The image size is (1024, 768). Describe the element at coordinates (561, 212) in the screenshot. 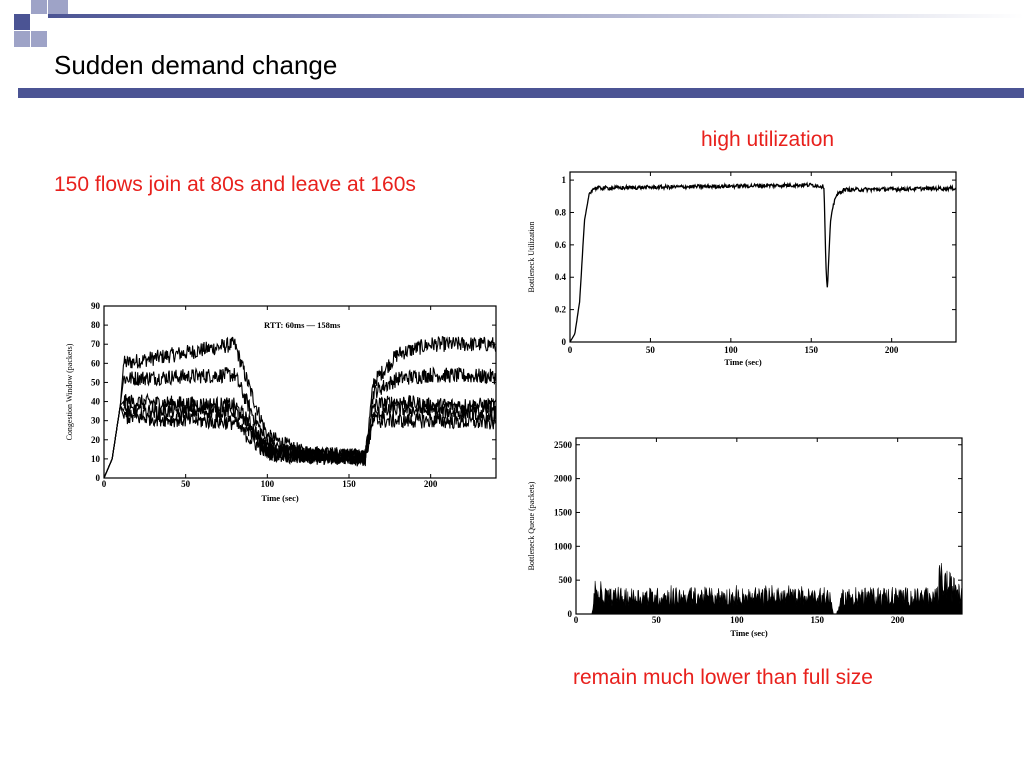

I see `y-tick-label: 0.8` at that location.